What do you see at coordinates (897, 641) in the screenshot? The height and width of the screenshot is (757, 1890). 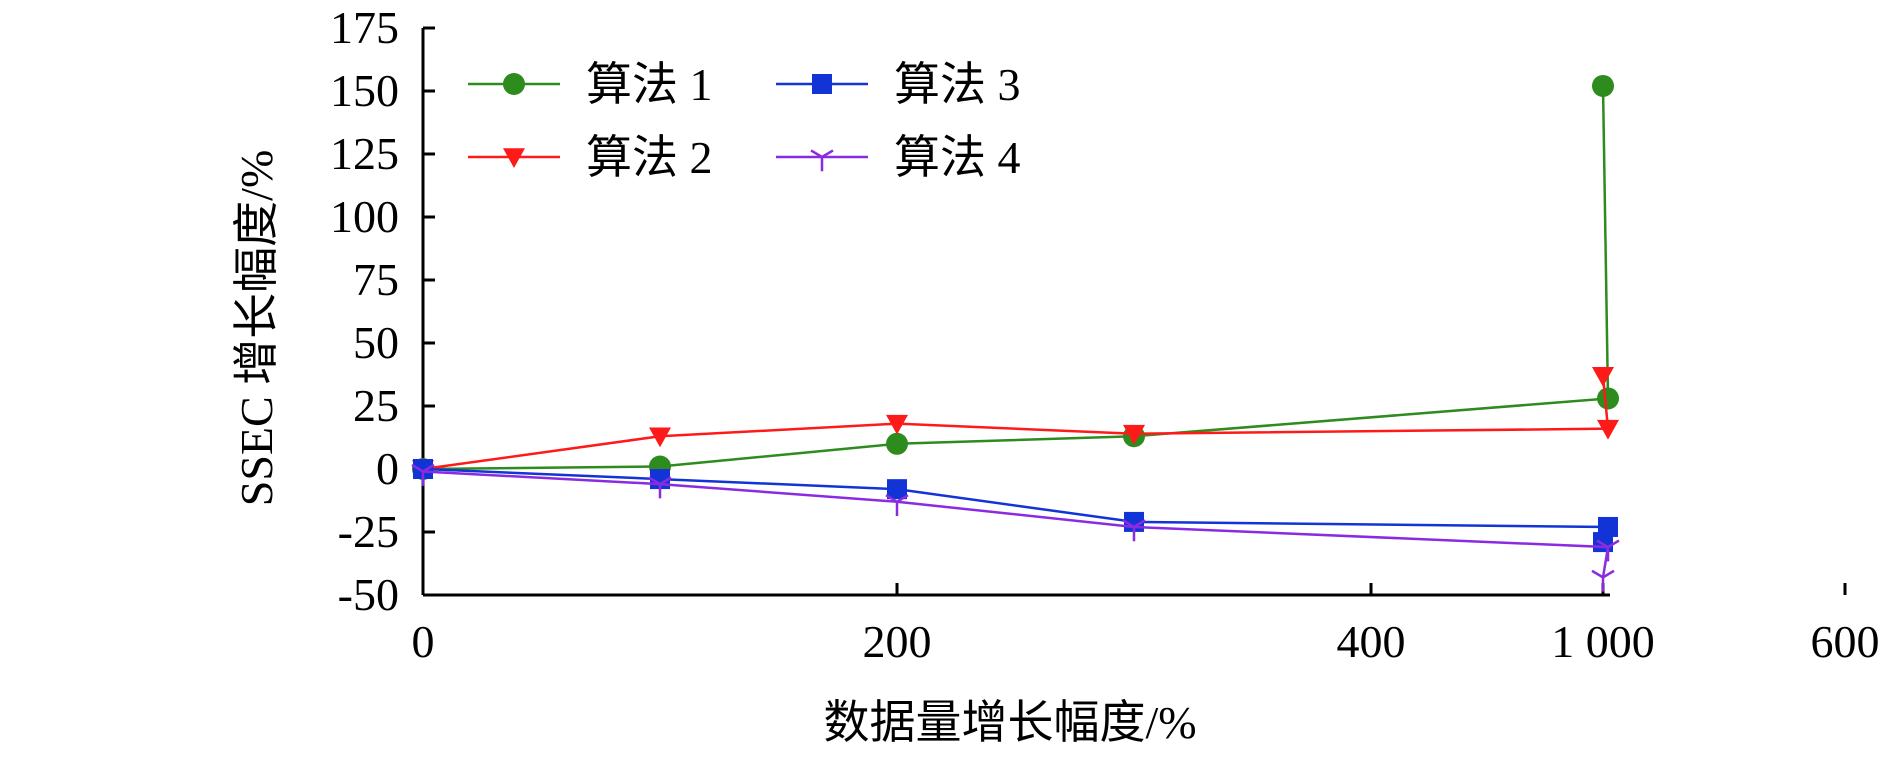 I see `x-tick-label: 200` at bounding box center [897, 641].